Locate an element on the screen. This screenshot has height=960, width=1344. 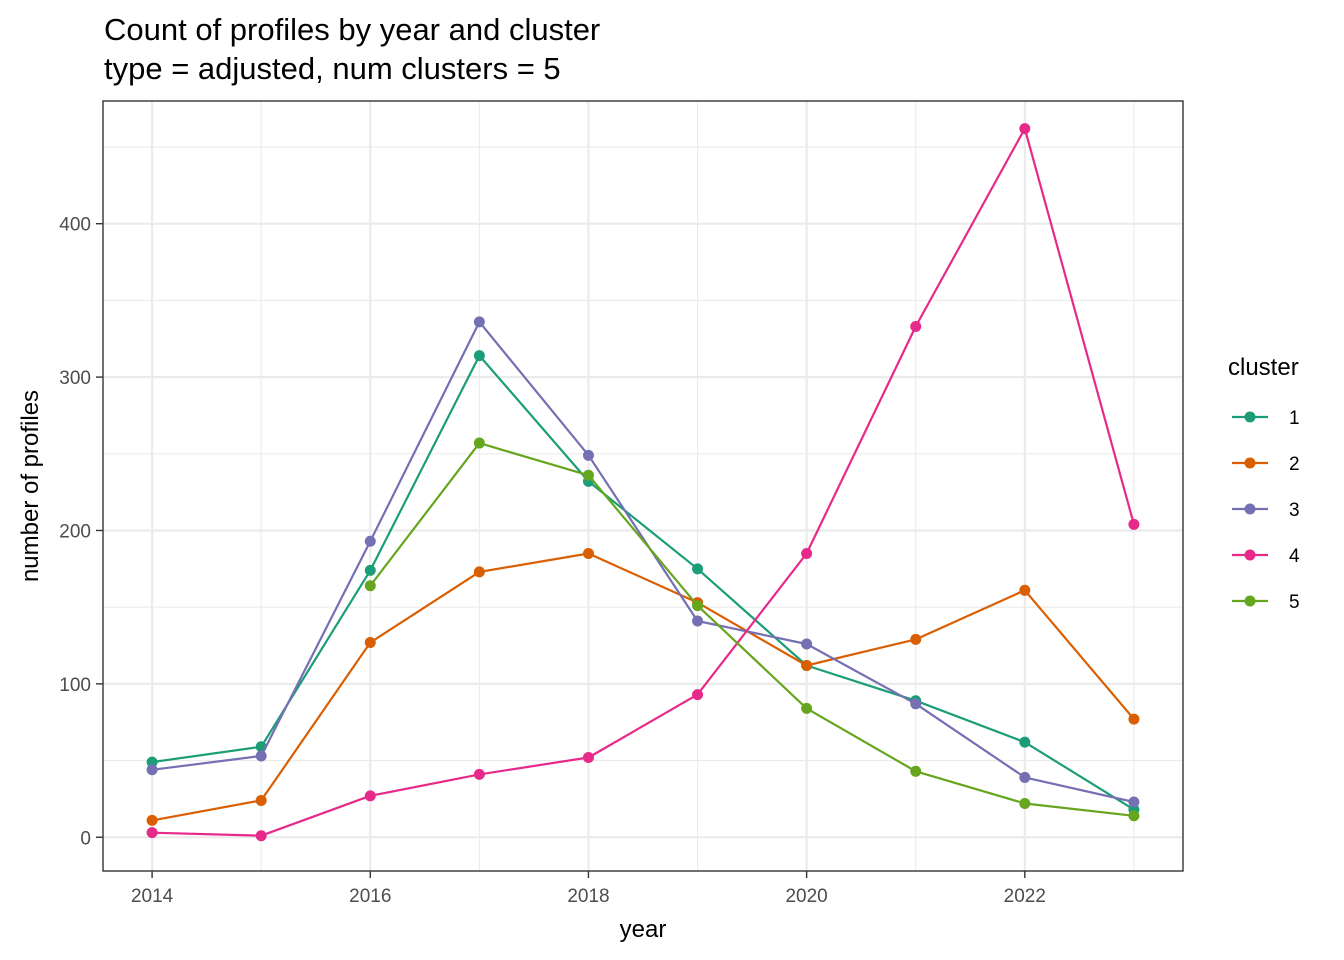
y-tick-label: 300 is located at coordinates (75, 378).